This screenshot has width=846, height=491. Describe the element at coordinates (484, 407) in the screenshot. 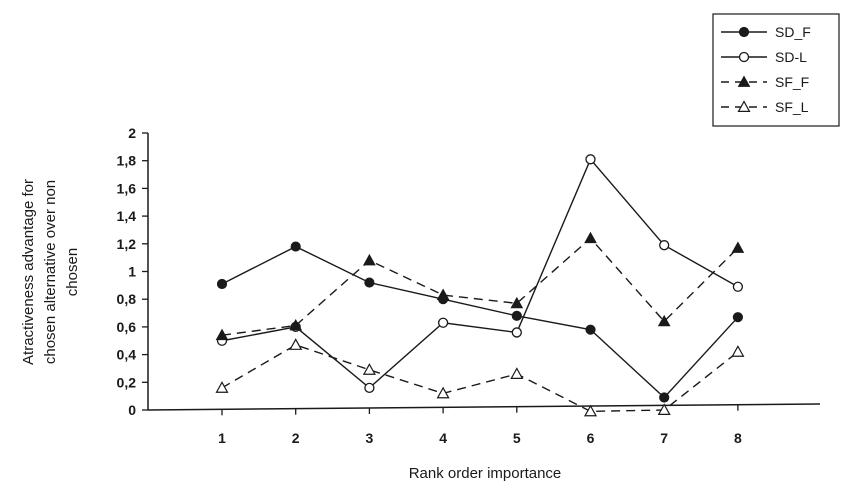

I see `x-axis-line` at that location.